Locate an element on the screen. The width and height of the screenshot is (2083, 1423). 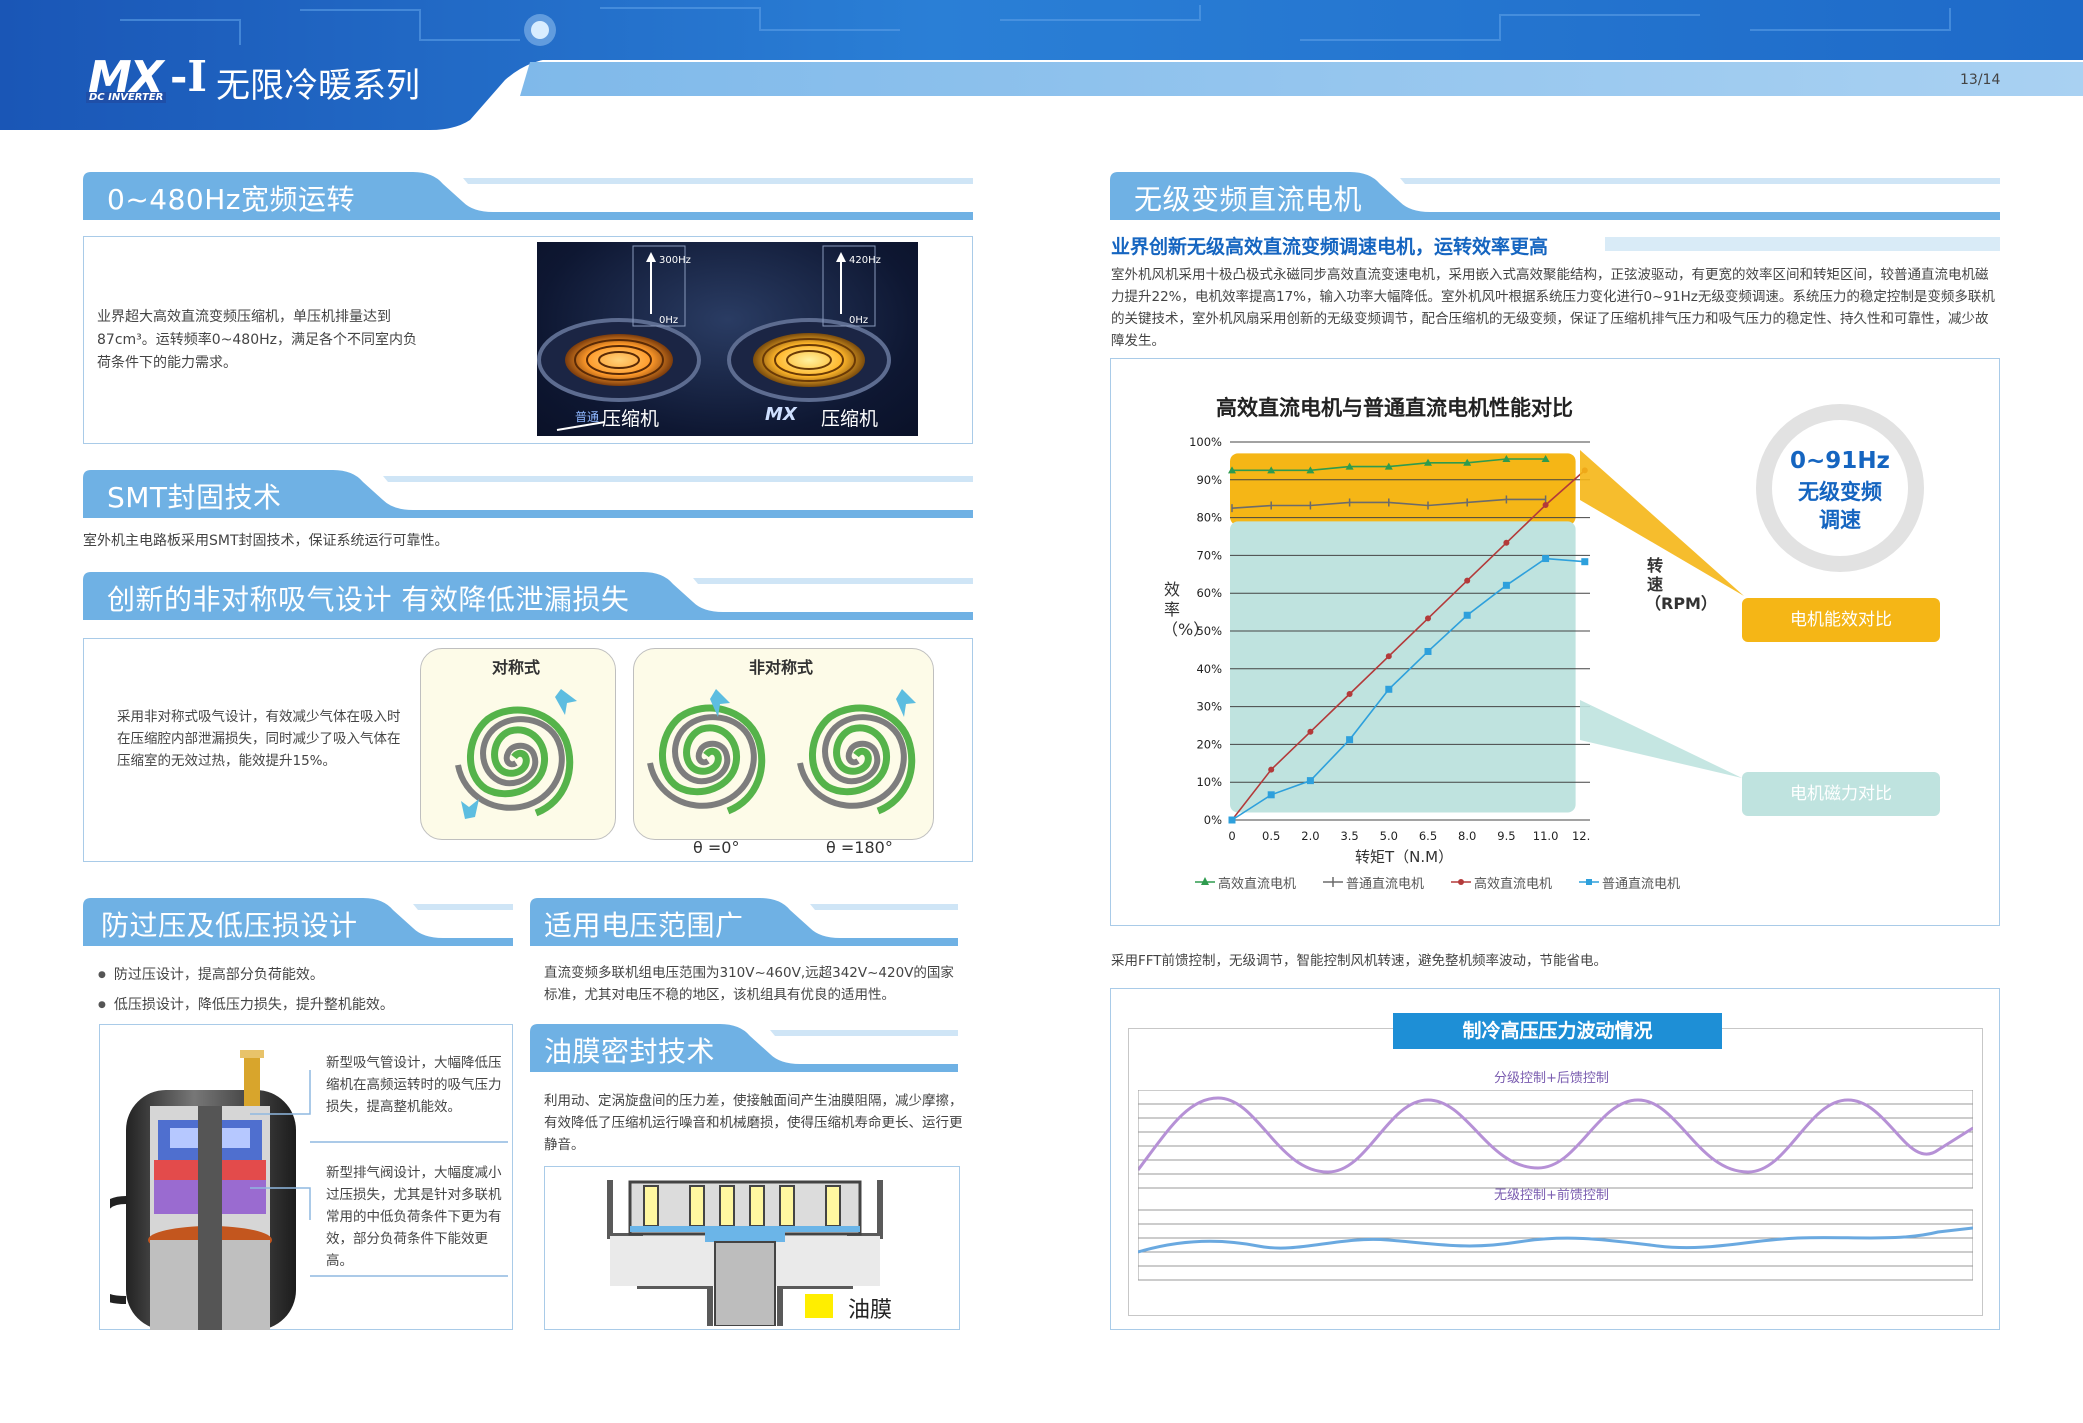
motor-subheading: 业界创新无级高效直流变频调速电机，运转效率更高 is located at coordinates (1330, 247).